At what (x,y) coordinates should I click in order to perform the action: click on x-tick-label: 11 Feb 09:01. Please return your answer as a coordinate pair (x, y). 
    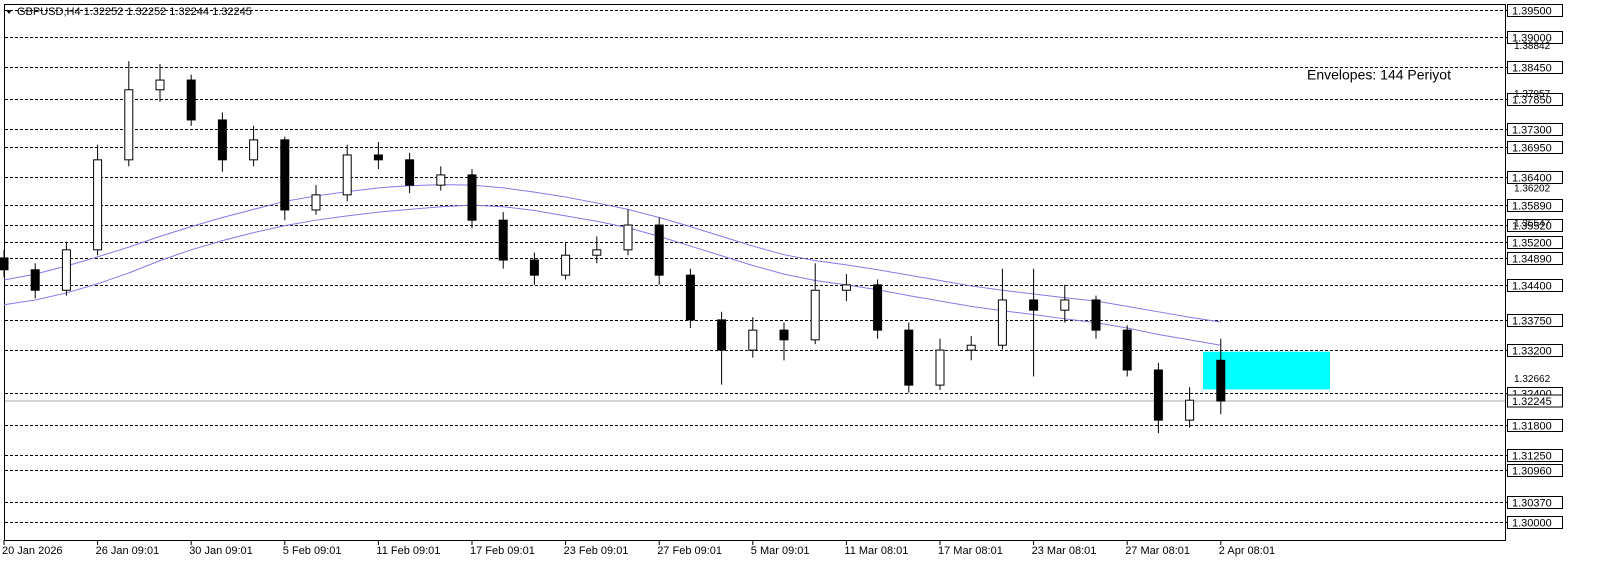
    Looking at the image, I should click on (408, 551).